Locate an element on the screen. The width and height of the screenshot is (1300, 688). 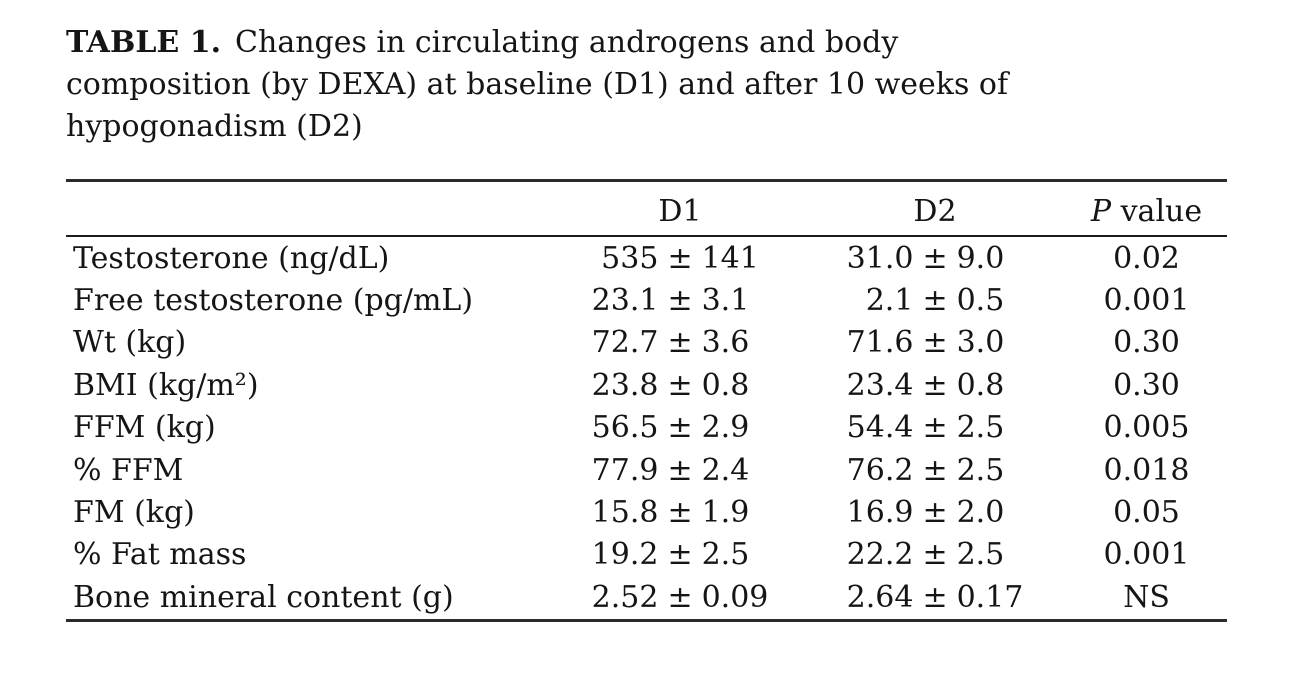
p-value-cell: 0.005 is located at coordinates (1146, 428).